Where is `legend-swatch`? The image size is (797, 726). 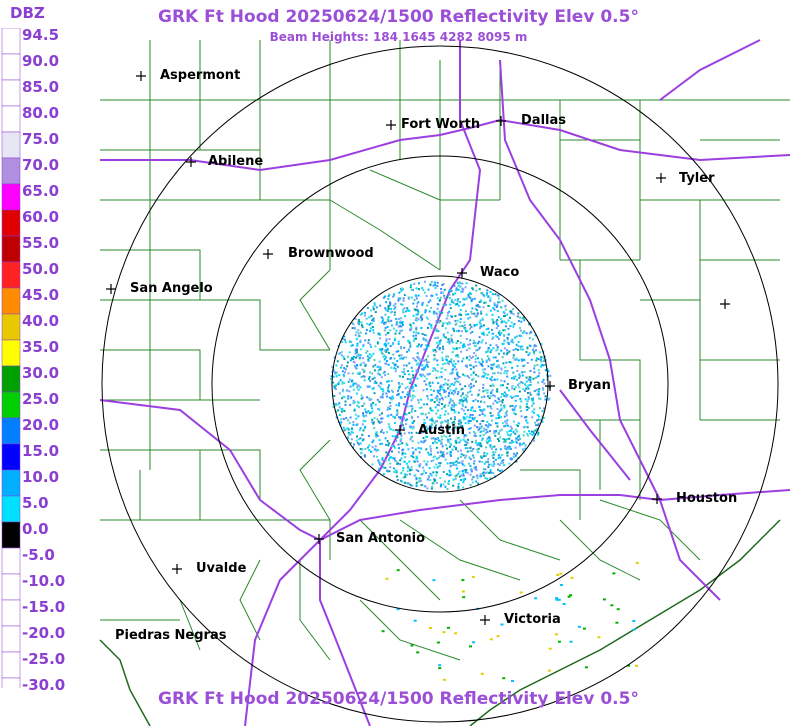
legend-swatch is located at coordinates (11, 682).